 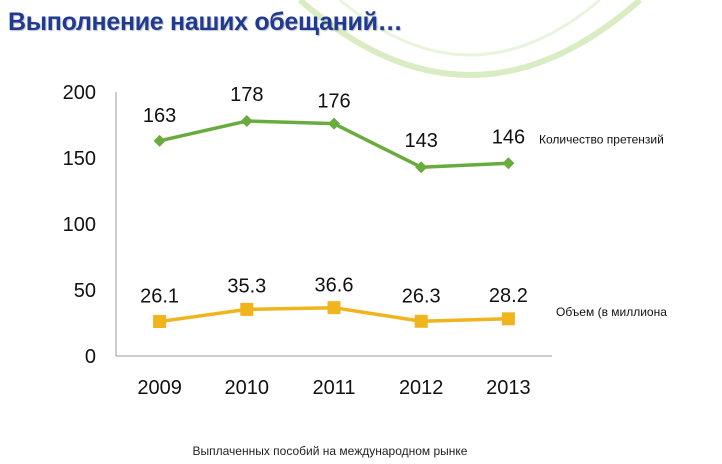 I want to click on y-tick-label: 200, so click(x=79, y=93).